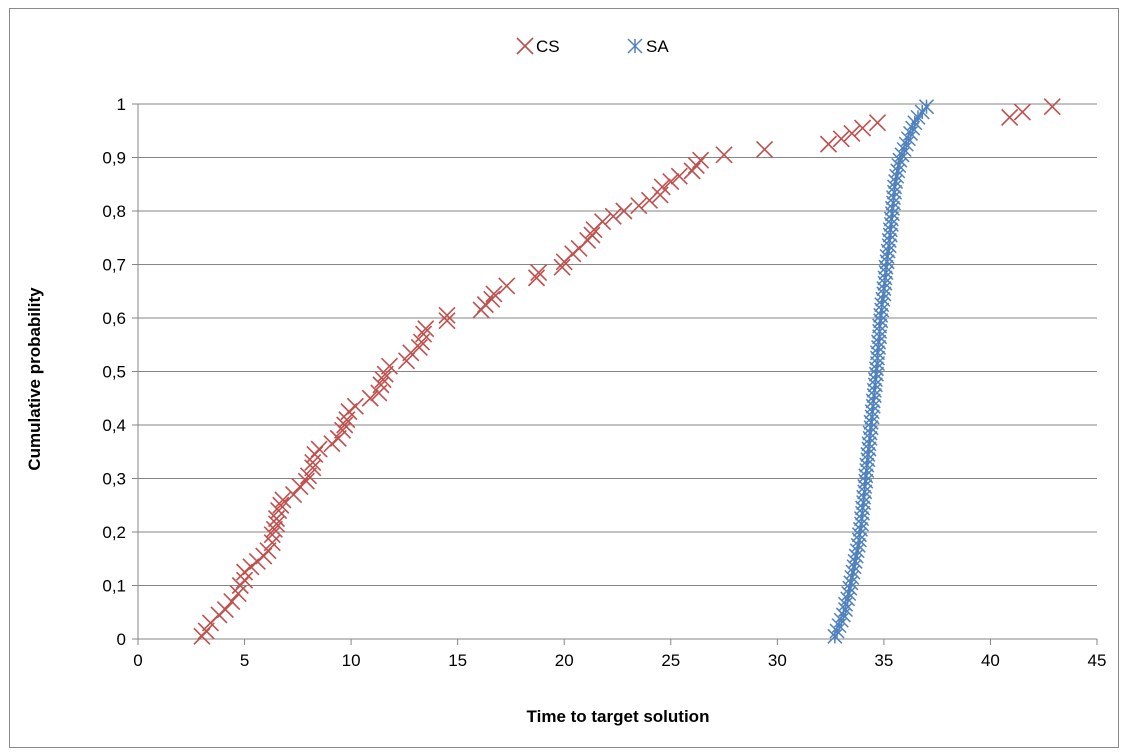 This screenshot has width=1130, height=755. I want to click on y-axis-title: Cumulative probability, so click(34, 379).